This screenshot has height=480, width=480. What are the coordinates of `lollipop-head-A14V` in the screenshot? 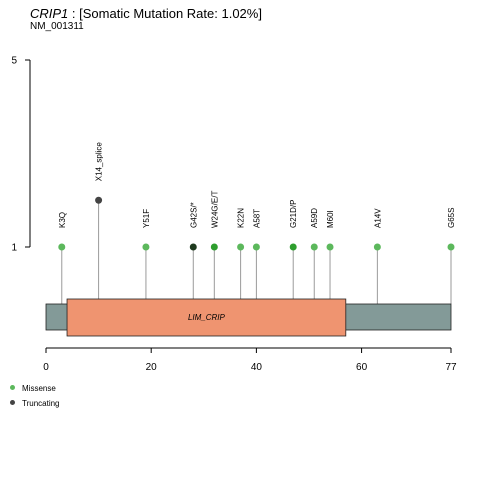 It's located at (377, 247).